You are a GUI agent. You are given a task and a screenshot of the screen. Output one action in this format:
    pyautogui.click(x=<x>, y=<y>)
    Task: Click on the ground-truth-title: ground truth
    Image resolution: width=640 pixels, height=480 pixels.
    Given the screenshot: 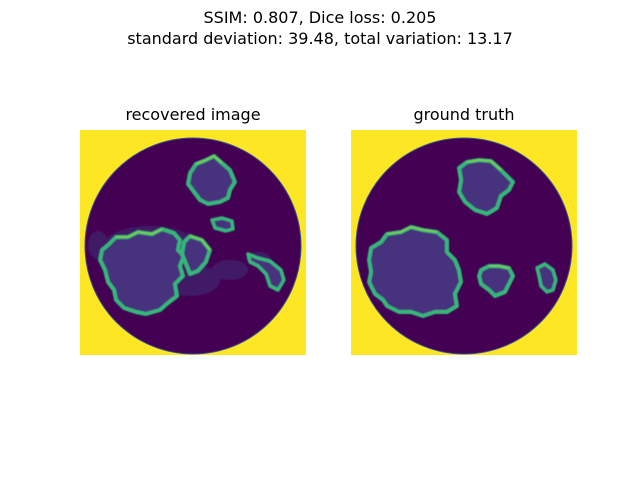 What is the action you would take?
    pyautogui.click(x=464, y=114)
    